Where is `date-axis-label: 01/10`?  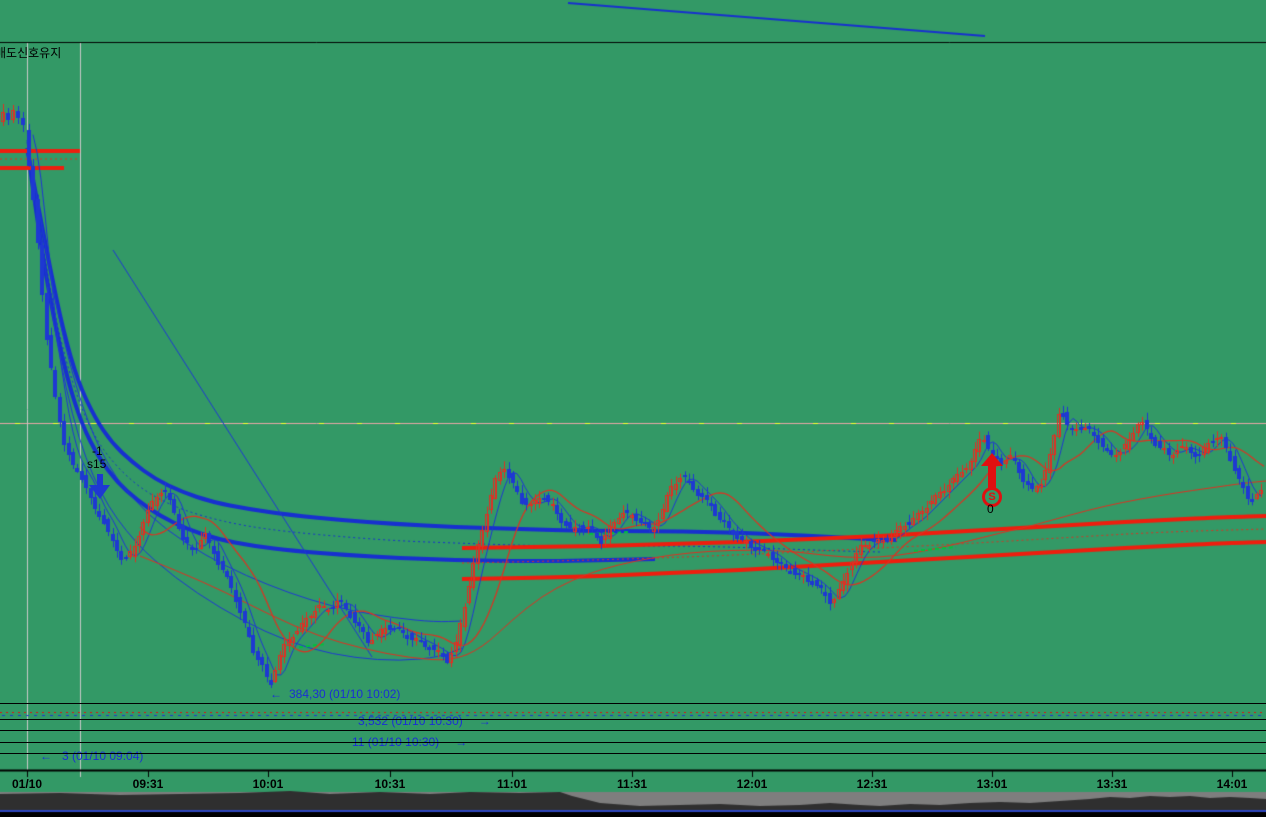
date-axis-label: 01/10 is located at coordinates (27, 784).